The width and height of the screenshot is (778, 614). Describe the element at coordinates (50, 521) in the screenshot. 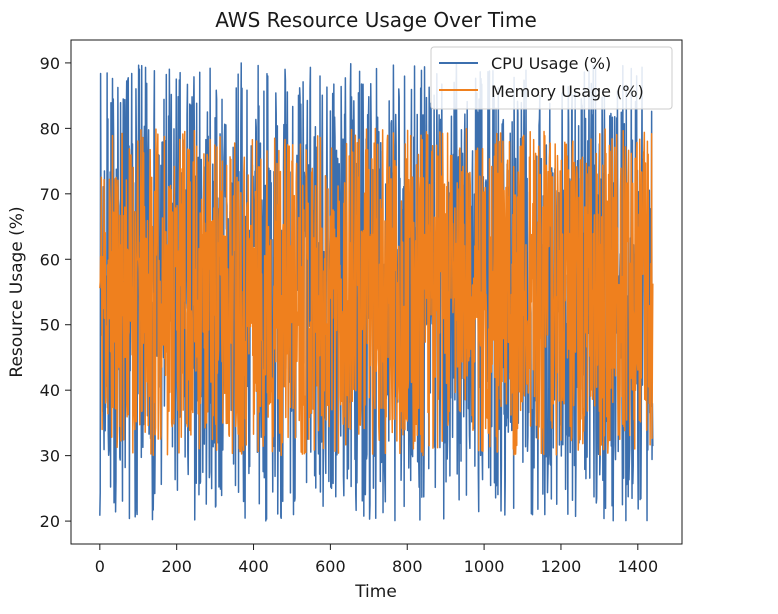

I see `y-tick-label: 20` at that location.